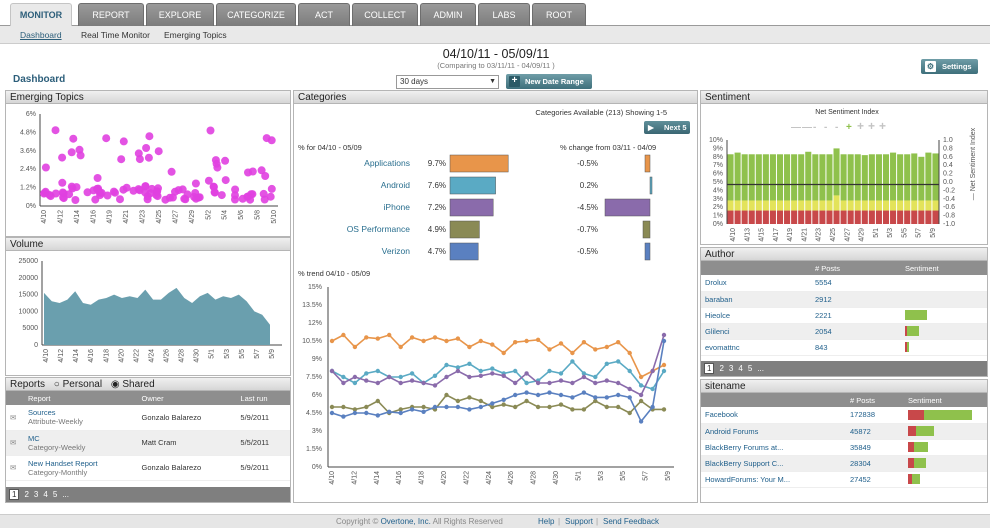 Image resolution: width=990 pixels, height=528 pixels. Describe the element at coordinates (944, 268) in the screenshot. I see `author-column-sentiment: Sentiment` at that location.